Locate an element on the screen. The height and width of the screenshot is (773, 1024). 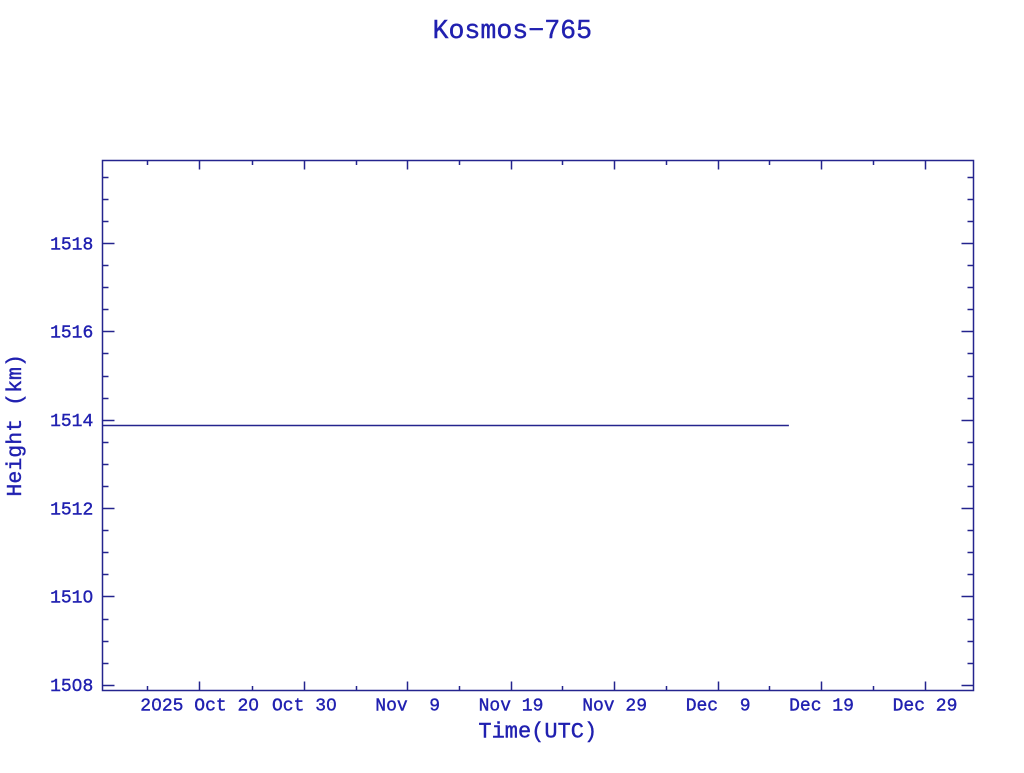
svg-text: Time(UTC) is located at coordinates (537, 732).